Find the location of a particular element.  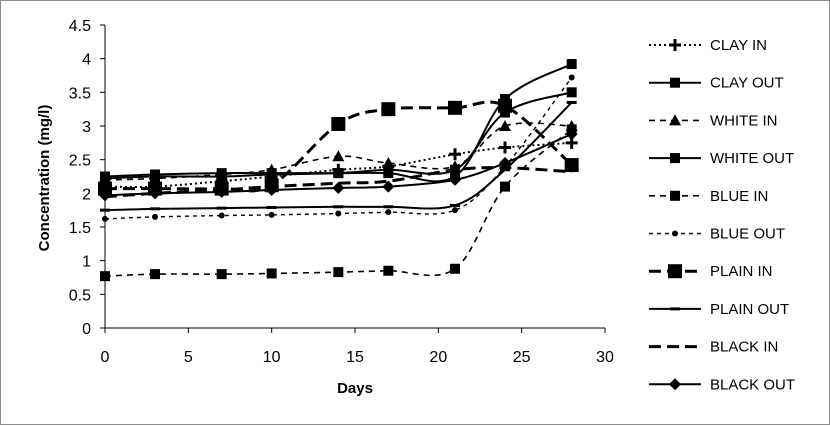

legend-item: CLAY OUT is located at coordinates (716, 83).